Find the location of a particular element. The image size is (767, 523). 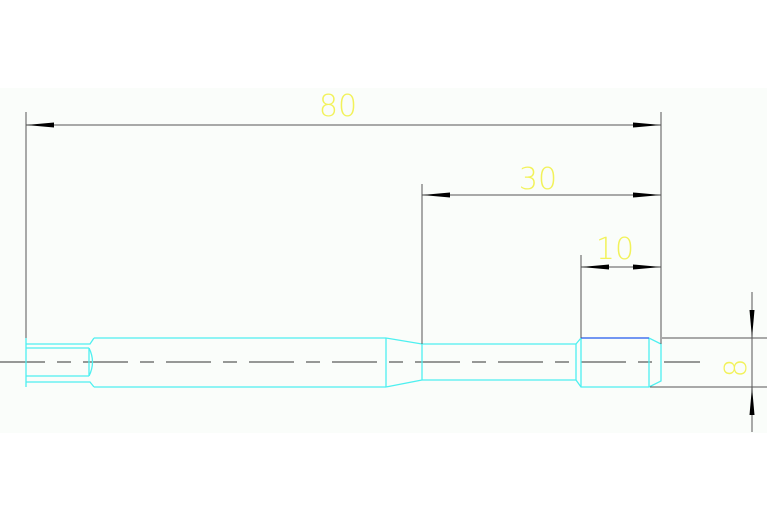

dimension-8-label: 8 is located at coordinates (736, 367).